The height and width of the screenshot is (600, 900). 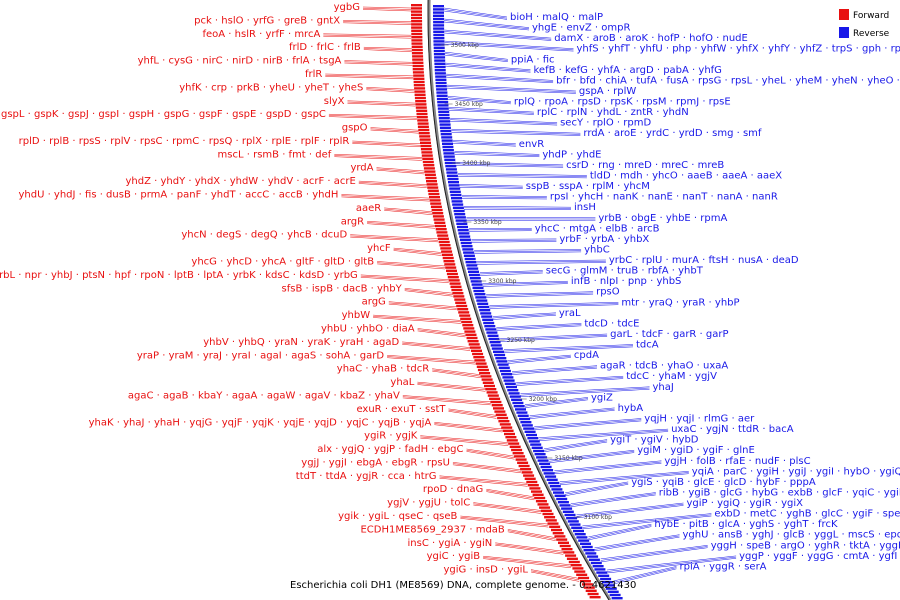 I want to click on forward-gene-label: ygik · ygiL · qseC · qseB, so click(x=397, y=516).